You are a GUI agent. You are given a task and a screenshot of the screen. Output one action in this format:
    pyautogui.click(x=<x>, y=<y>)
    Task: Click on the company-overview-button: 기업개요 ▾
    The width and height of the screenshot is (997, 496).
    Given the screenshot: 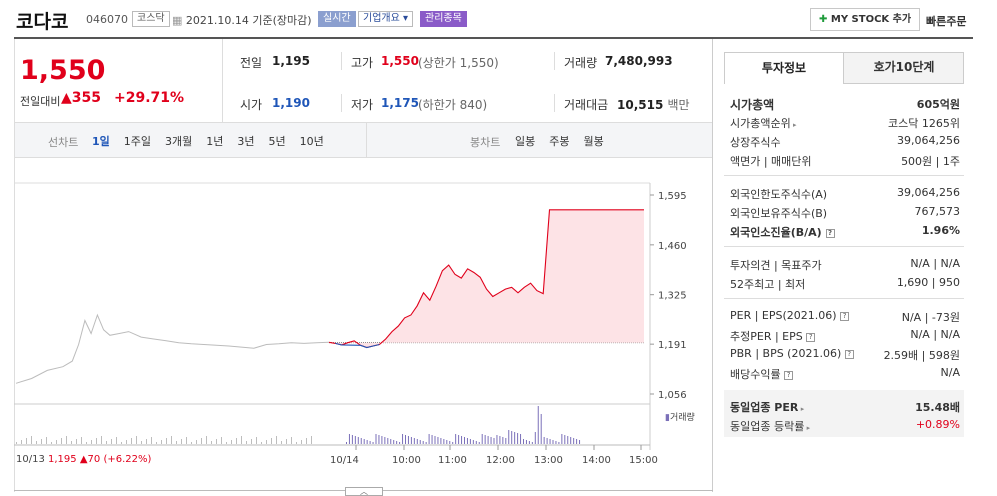 What is the action you would take?
    pyautogui.click(x=385, y=19)
    